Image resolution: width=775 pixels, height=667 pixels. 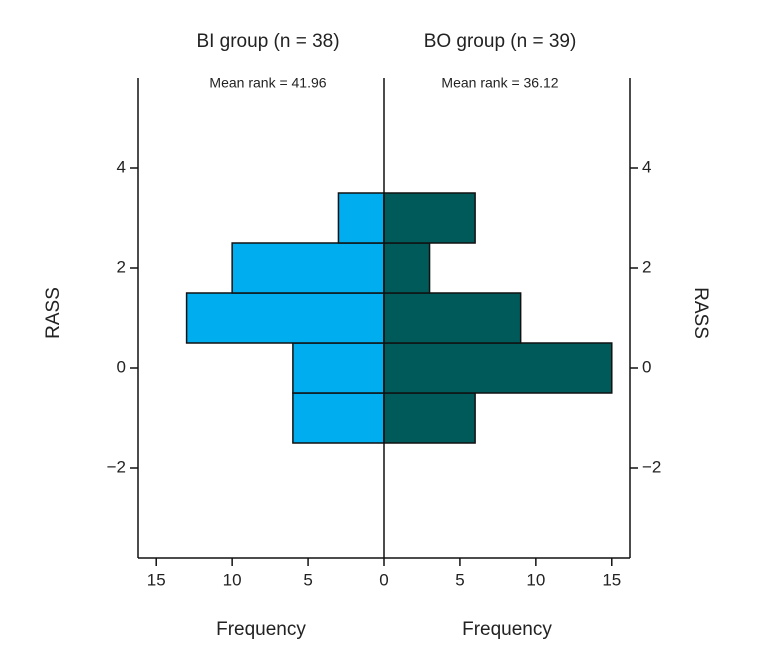 What do you see at coordinates (267, 83) in the screenshot?
I see `series-annotation: Mean rank = 41.96` at bounding box center [267, 83].